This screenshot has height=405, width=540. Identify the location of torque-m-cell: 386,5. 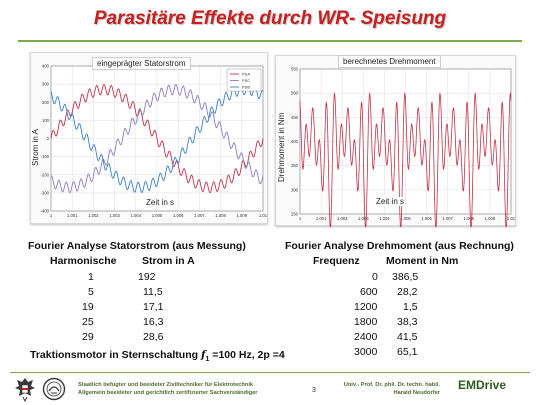
(405, 277).